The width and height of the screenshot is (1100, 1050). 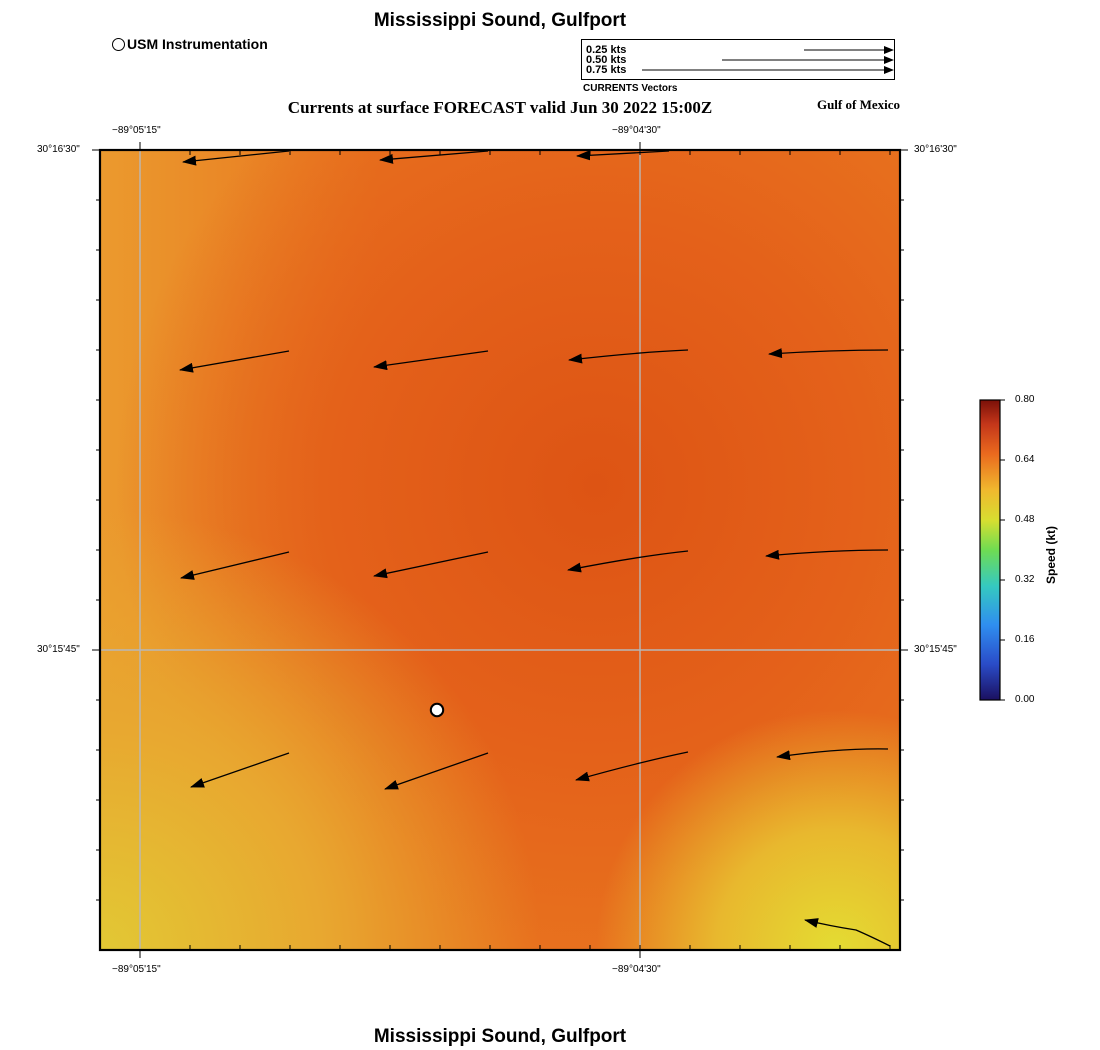 I want to click on usm-station-marker, so click(x=437, y=710).